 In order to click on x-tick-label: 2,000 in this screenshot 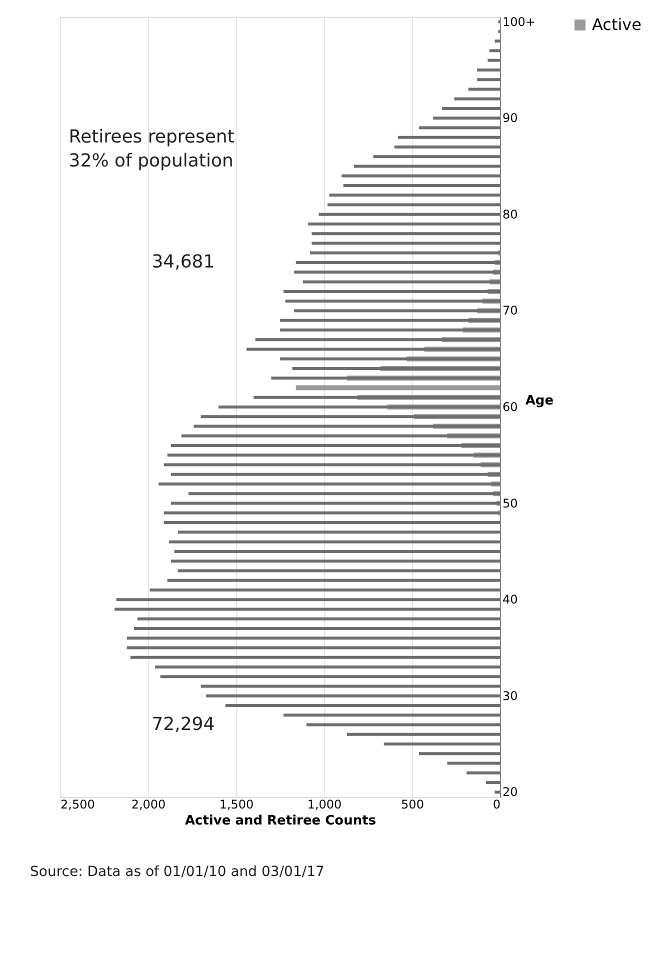, I will do `click(148, 805)`.